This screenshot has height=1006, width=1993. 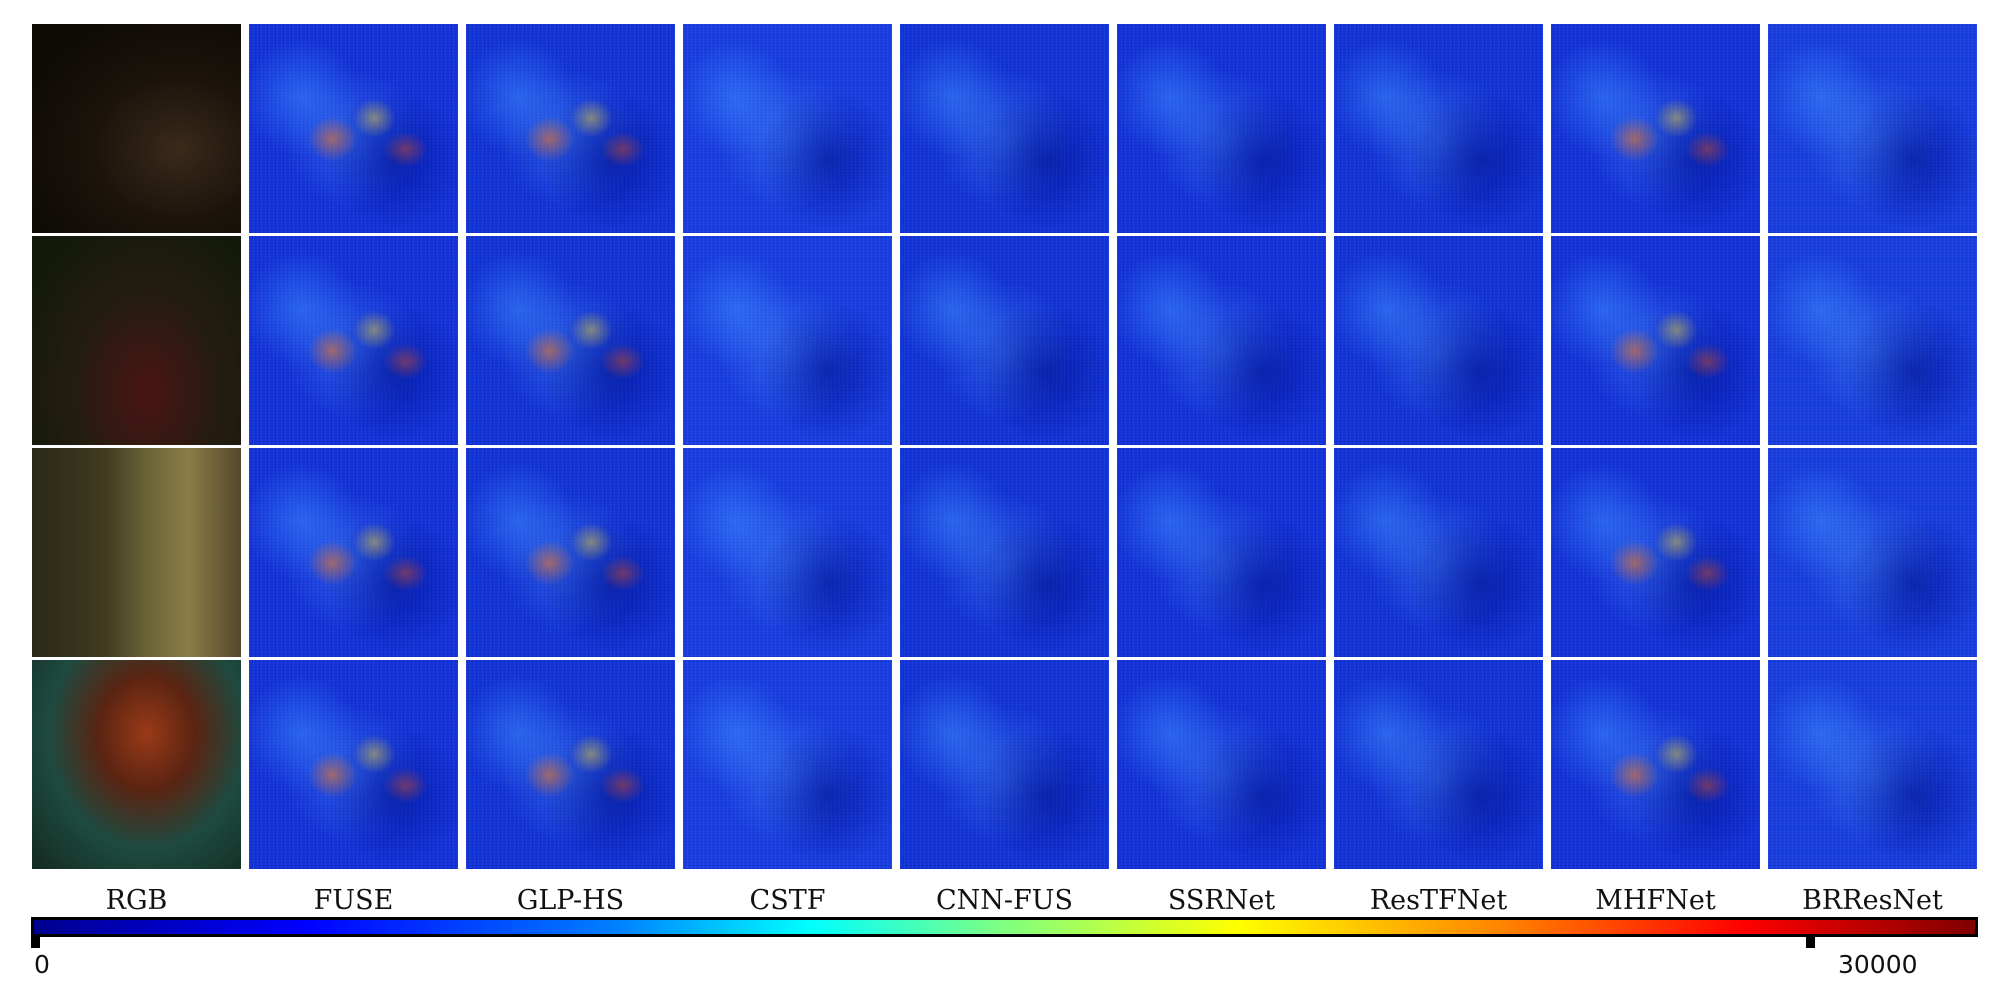 I want to click on column-label-ssrnet: SSRNet, so click(x=1221, y=900).